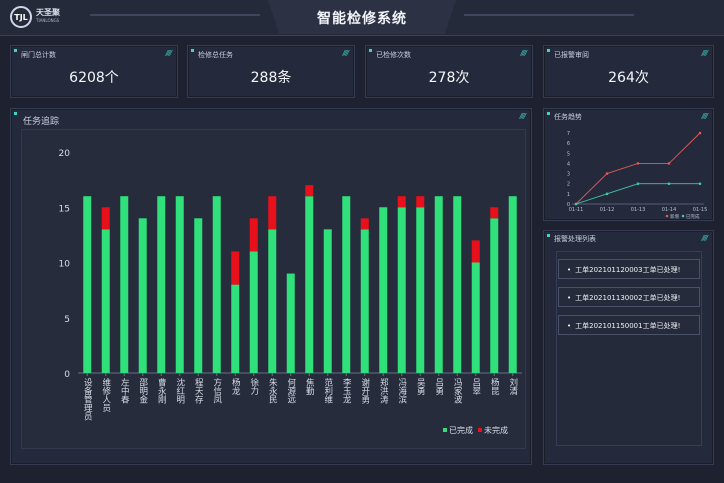 This screenshot has width=724, height=483. I want to click on x-tick-label: 刘清, so click(513, 386).